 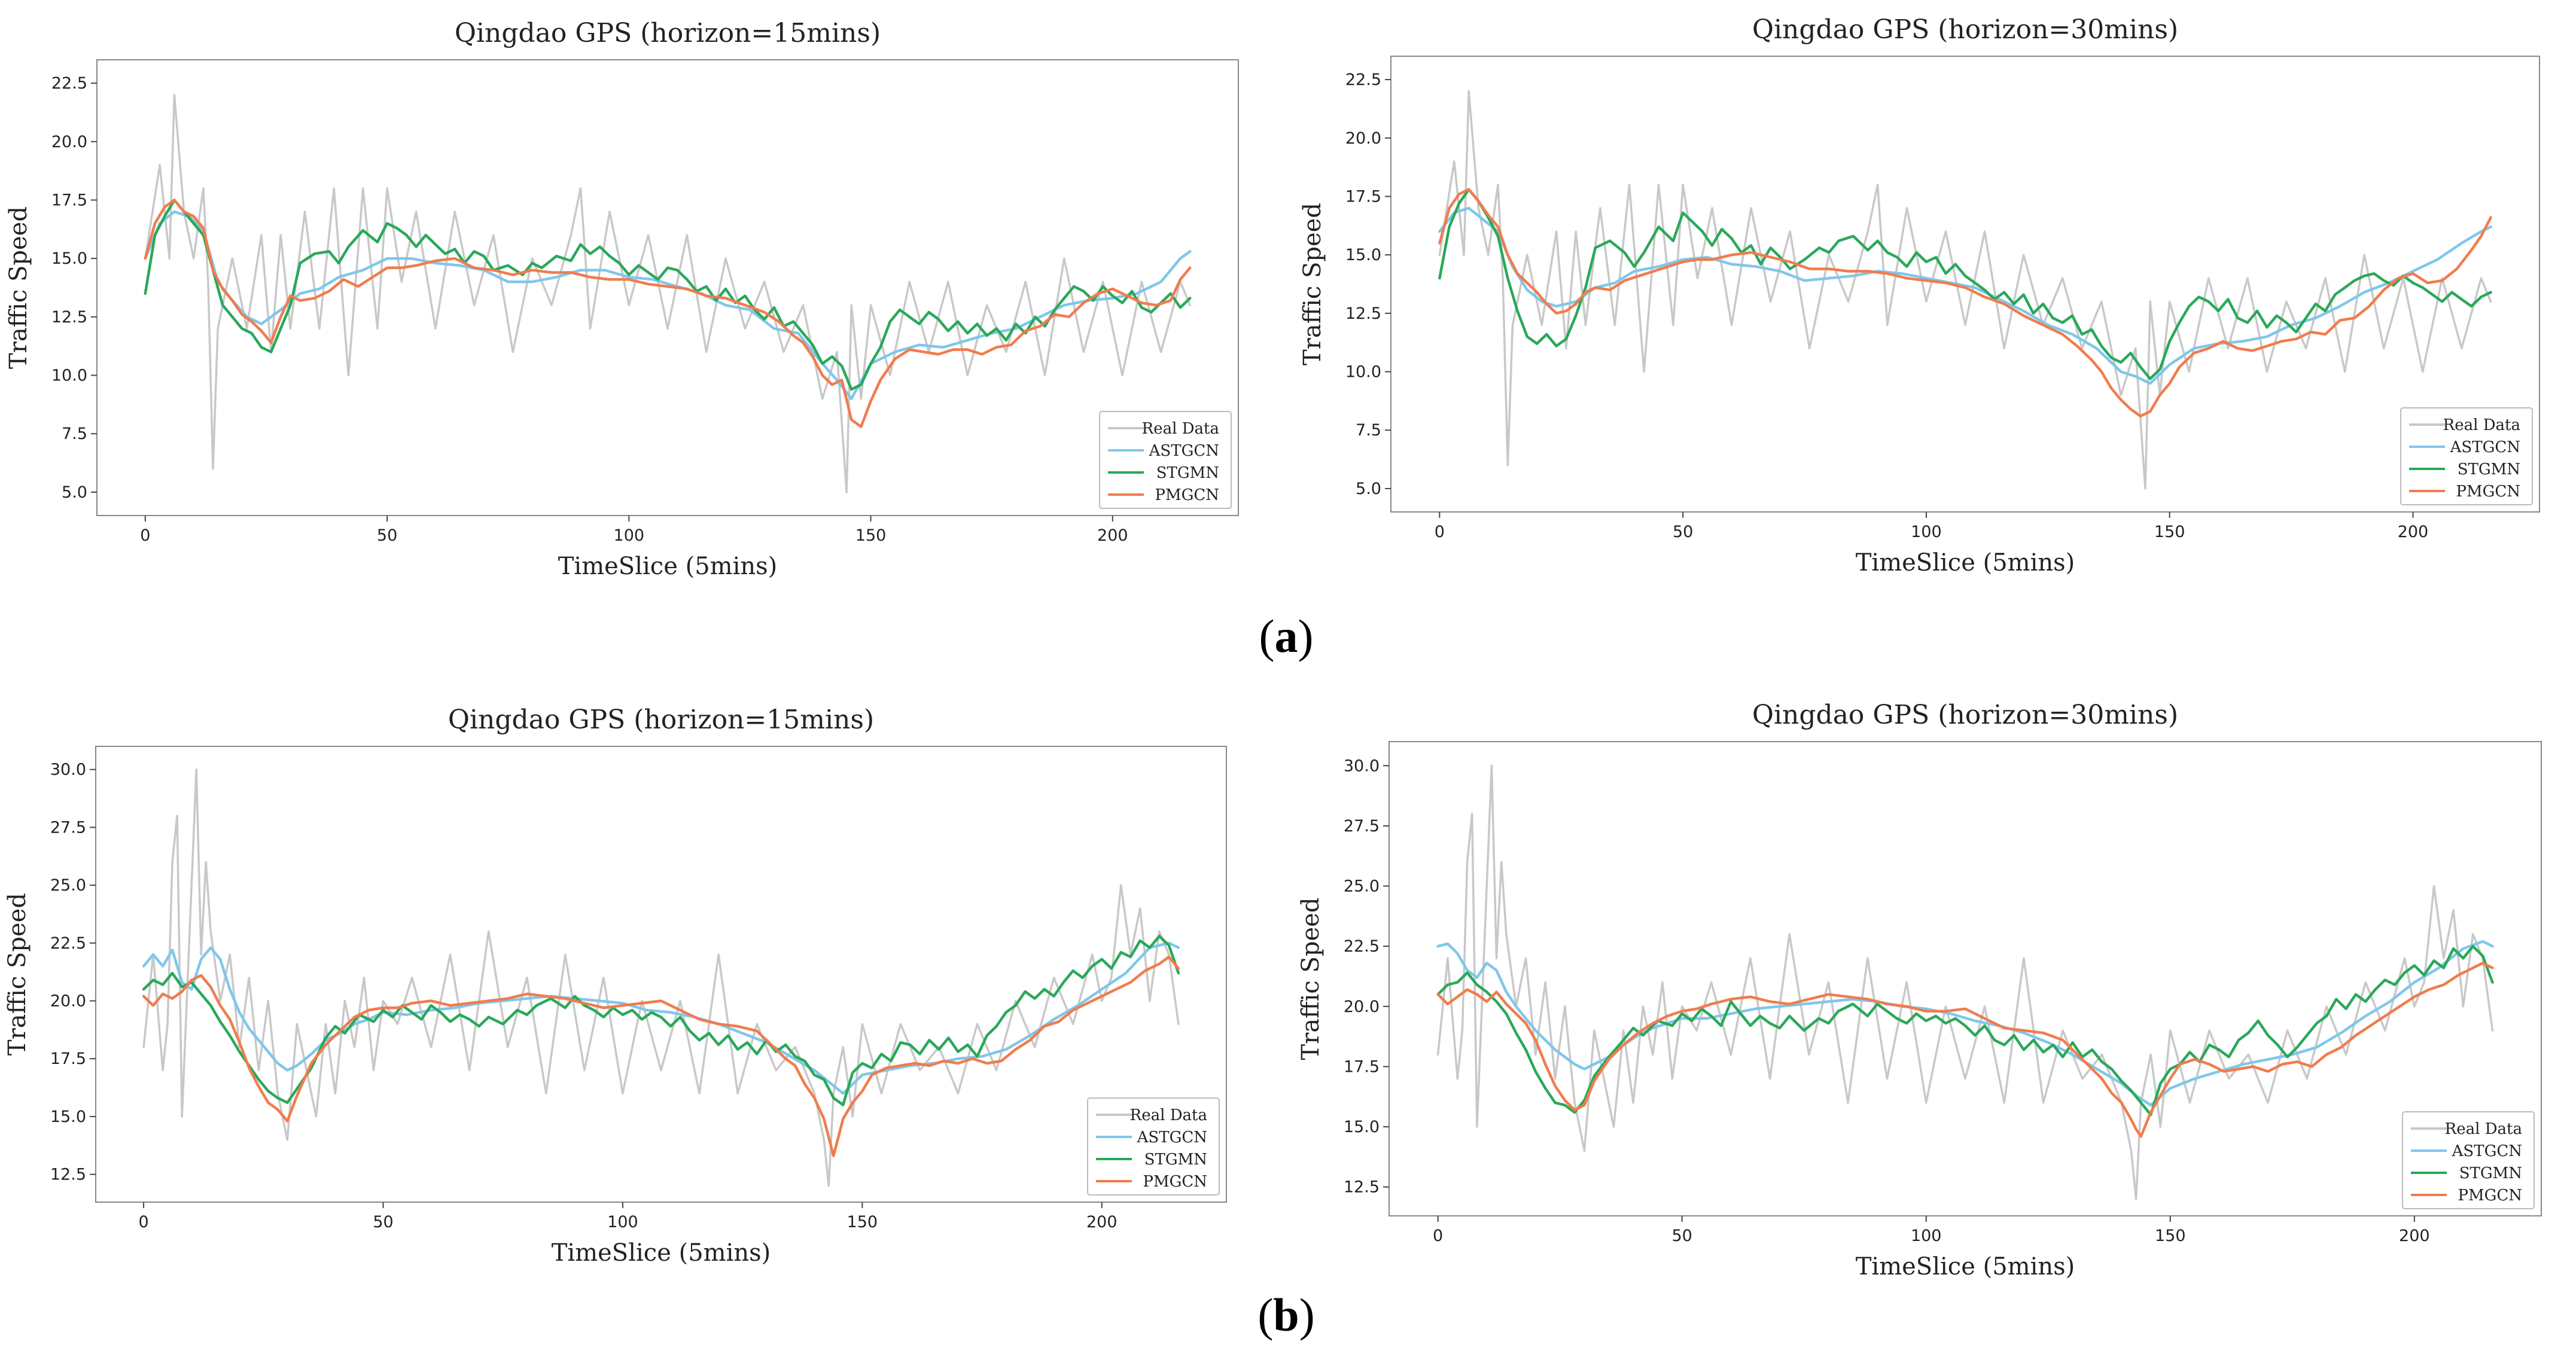 What do you see at coordinates (1285, 1315) in the screenshot?
I see `panel-label-b: (b)` at bounding box center [1285, 1315].